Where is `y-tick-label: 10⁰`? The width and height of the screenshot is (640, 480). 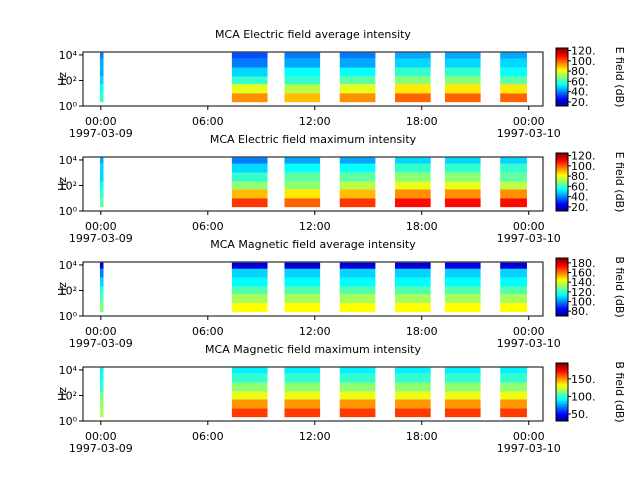 y-tick-label: 10⁰ is located at coordinates (68, 316).